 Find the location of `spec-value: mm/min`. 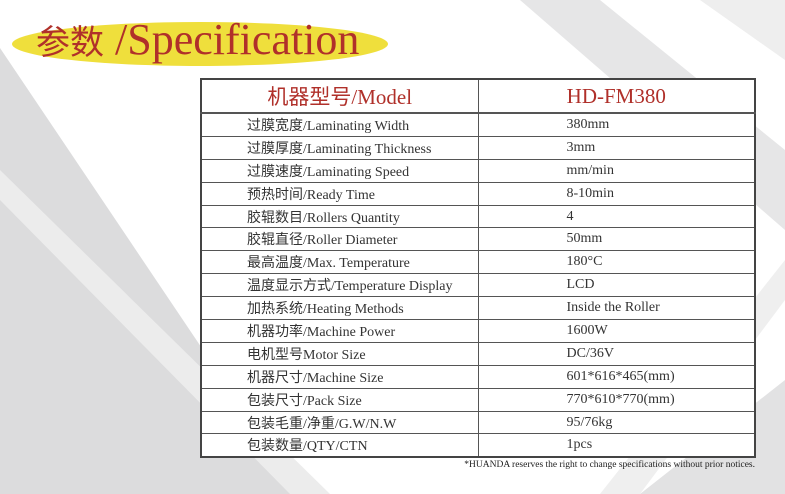

spec-value: mm/min is located at coordinates (616, 170).